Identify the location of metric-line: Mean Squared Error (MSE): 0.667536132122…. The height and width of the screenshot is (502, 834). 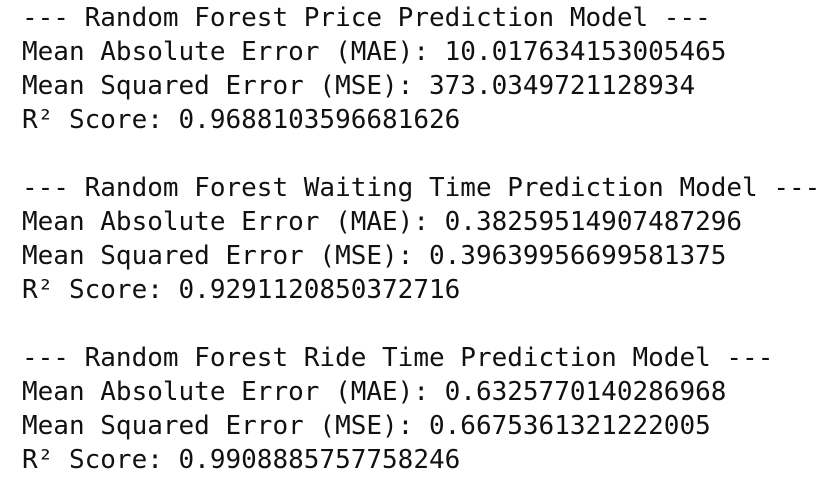
(366, 426).